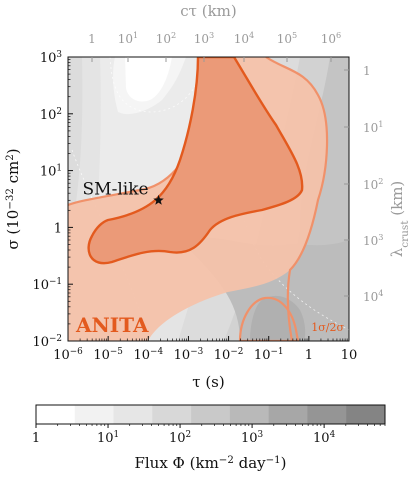 The width and height of the screenshot is (411, 480). What do you see at coordinates (331, 38) in the screenshot?
I see `top-tick-label-6: 10⁶` at bounding box center [331, 38].